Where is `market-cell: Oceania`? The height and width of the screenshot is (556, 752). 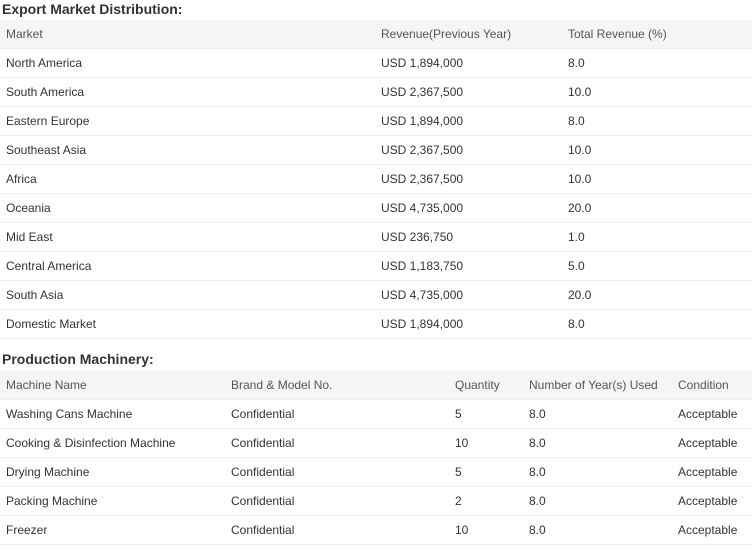
market-cell: Oceania is located at coordinates (187, 208).